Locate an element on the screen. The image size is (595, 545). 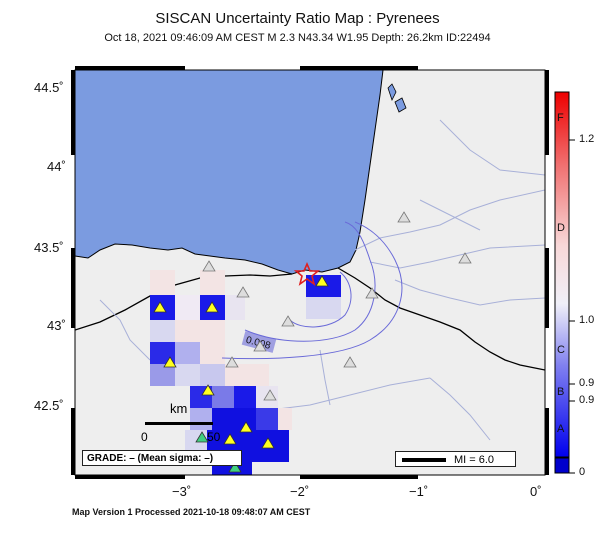
colorbar-ticks is located at coordinates (572, 306).